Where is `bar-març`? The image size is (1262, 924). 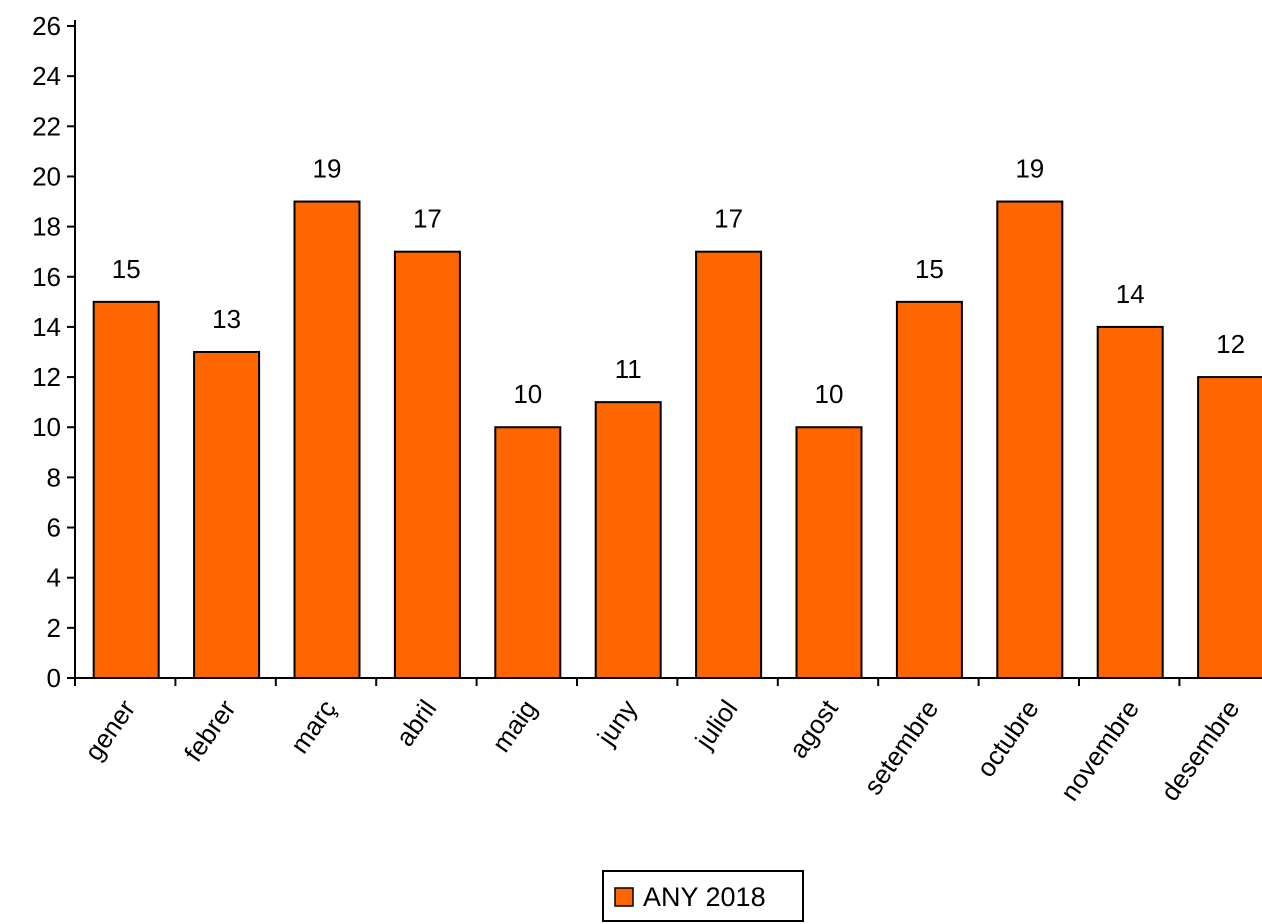 bar-març is located at coordinates (327, 440).